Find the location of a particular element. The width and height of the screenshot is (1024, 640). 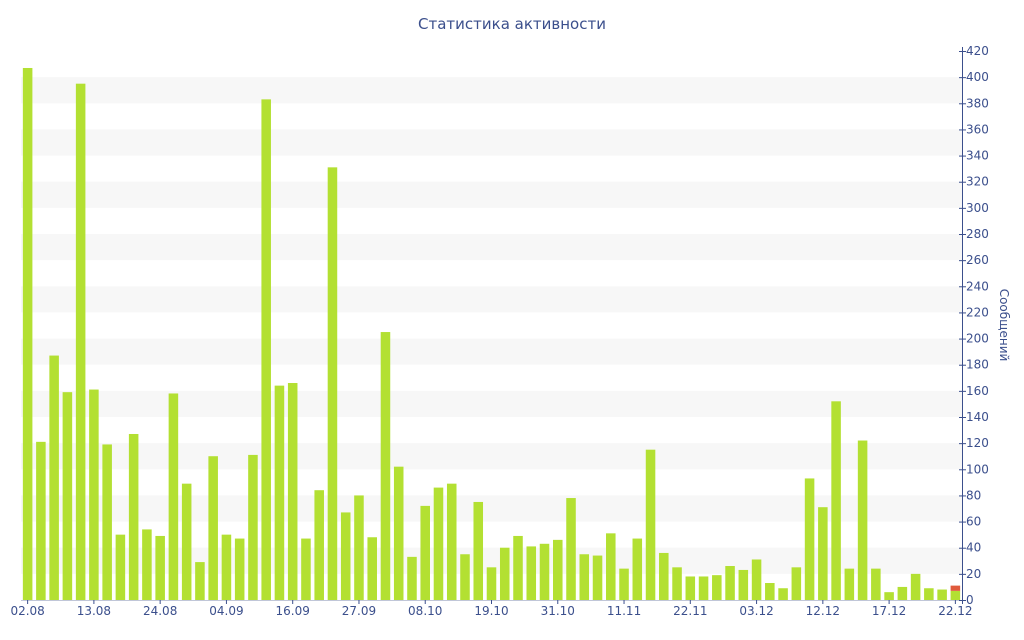

chart-title: Статистика активности is located at coordinates (512, 24).